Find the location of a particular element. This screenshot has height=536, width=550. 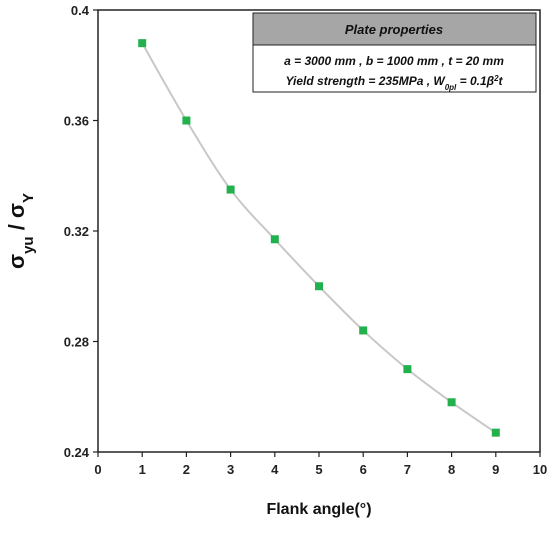

y-title-mid: / σ is located at coordinates (16, 219).